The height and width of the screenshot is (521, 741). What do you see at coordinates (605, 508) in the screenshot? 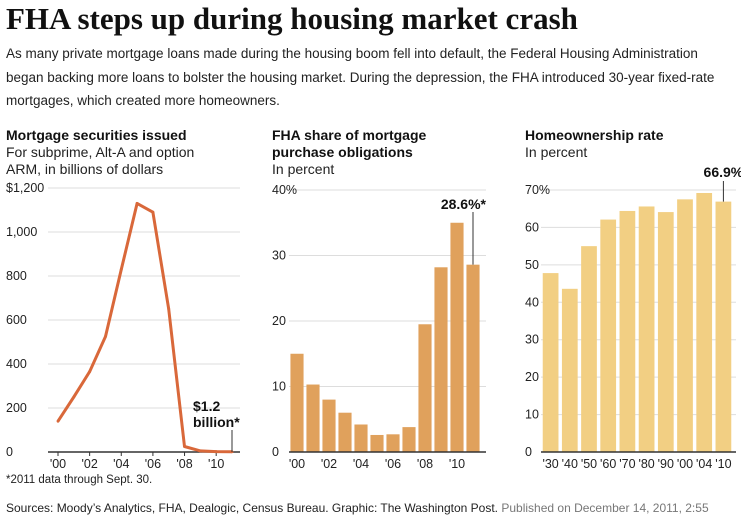
I see `published-date: Published on December 14, 2011, 2:55` at bounding box center [605, 508].